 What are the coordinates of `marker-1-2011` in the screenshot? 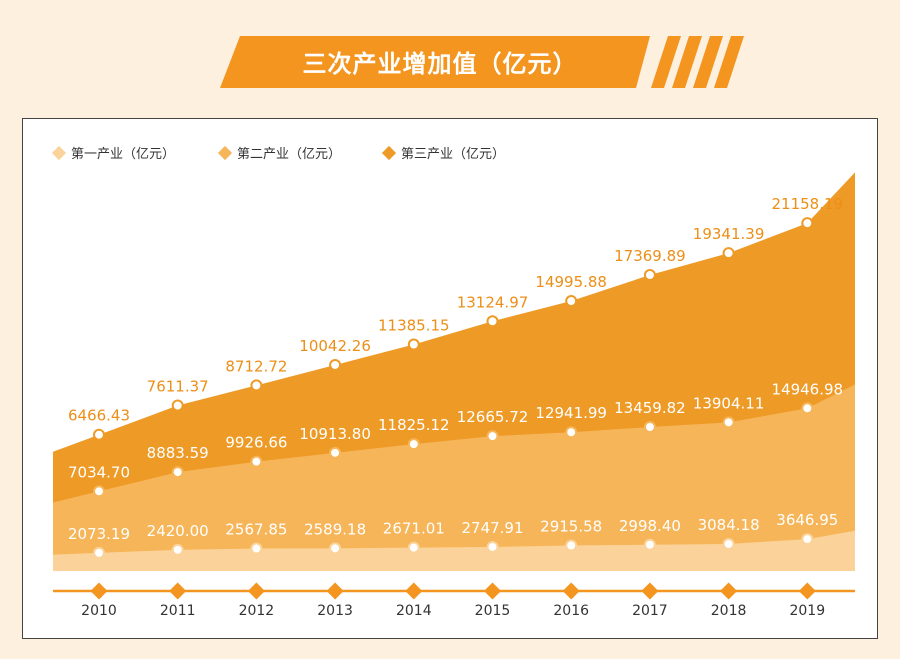 It's located at (177, 549).